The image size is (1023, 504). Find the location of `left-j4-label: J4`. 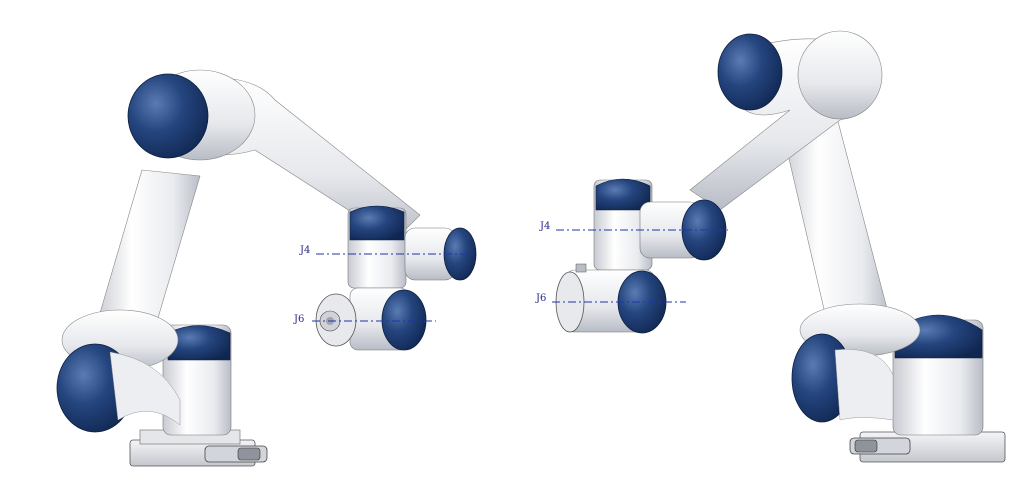

left-j4-label: J4 is located at coordinates (304, 250).